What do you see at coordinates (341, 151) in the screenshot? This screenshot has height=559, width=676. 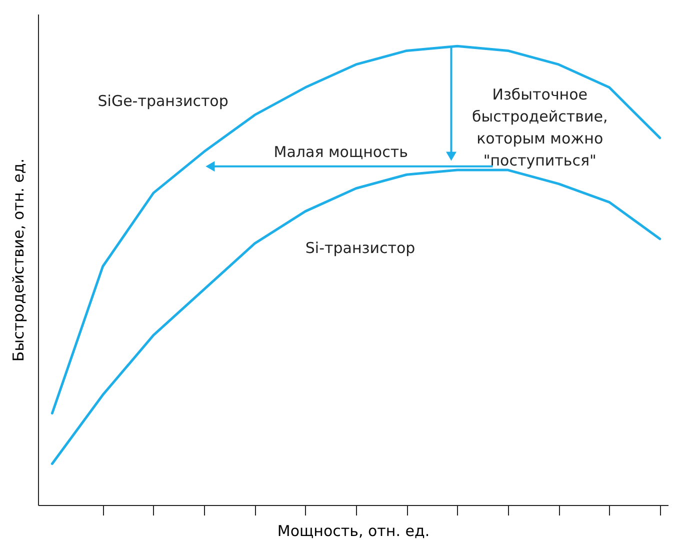 I see `annotation: Малая мощность` at bounding box center [341, 151].